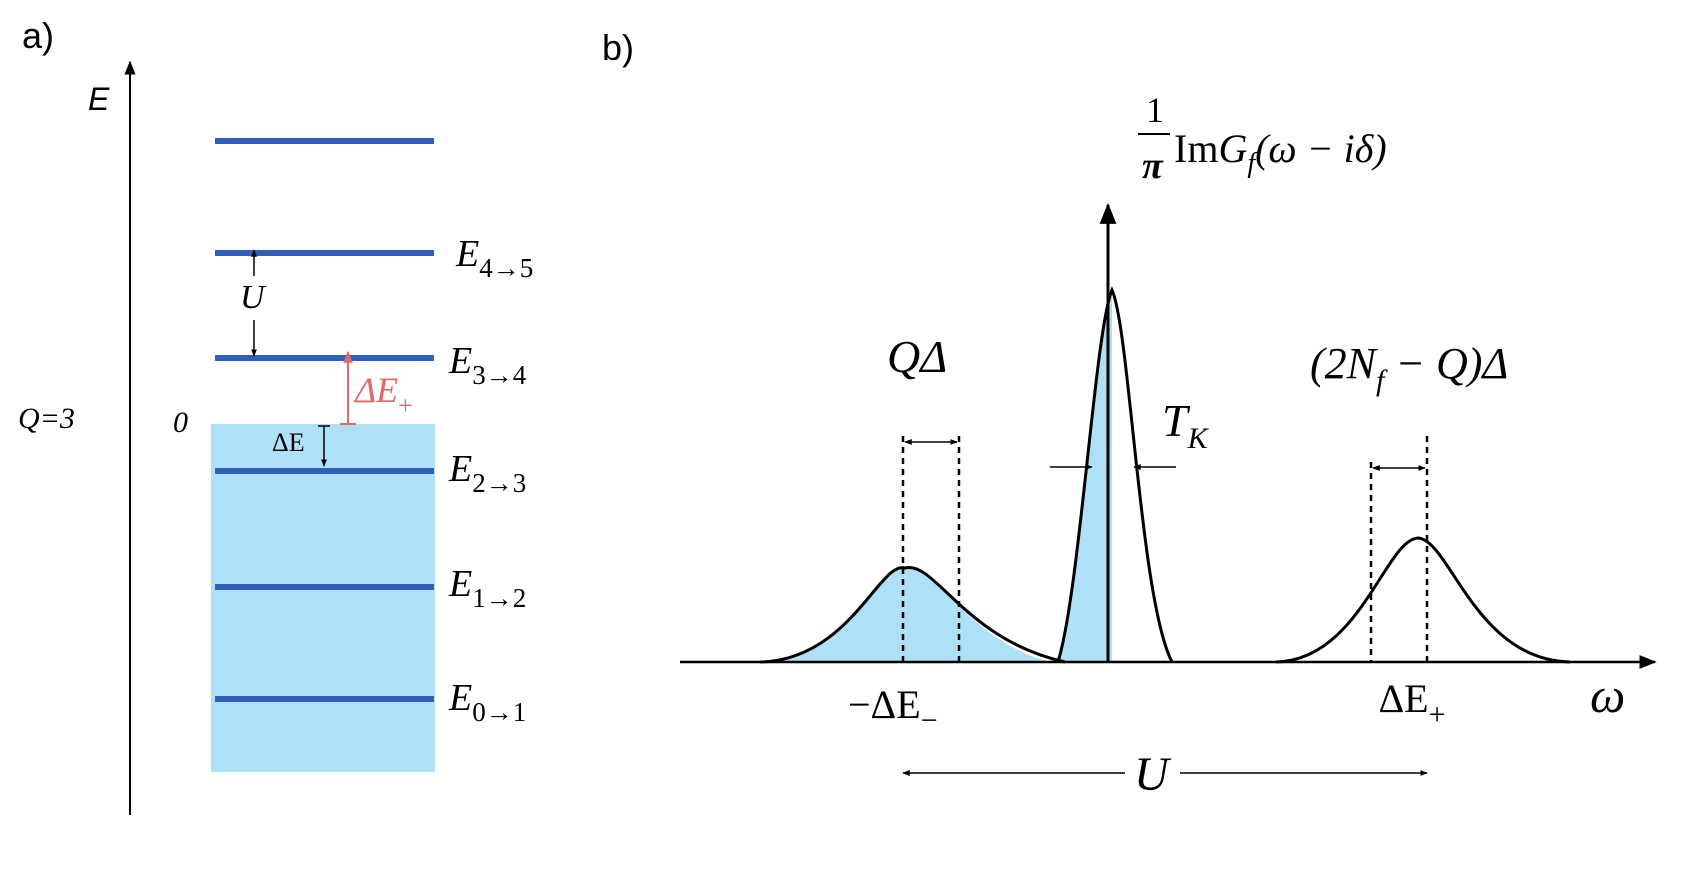 The width and height of the screenshot is (1687, 875). Describe the element at coordinates (405, 405) in the screenshot. I see `delta-e-plus-sub: +` at that location.